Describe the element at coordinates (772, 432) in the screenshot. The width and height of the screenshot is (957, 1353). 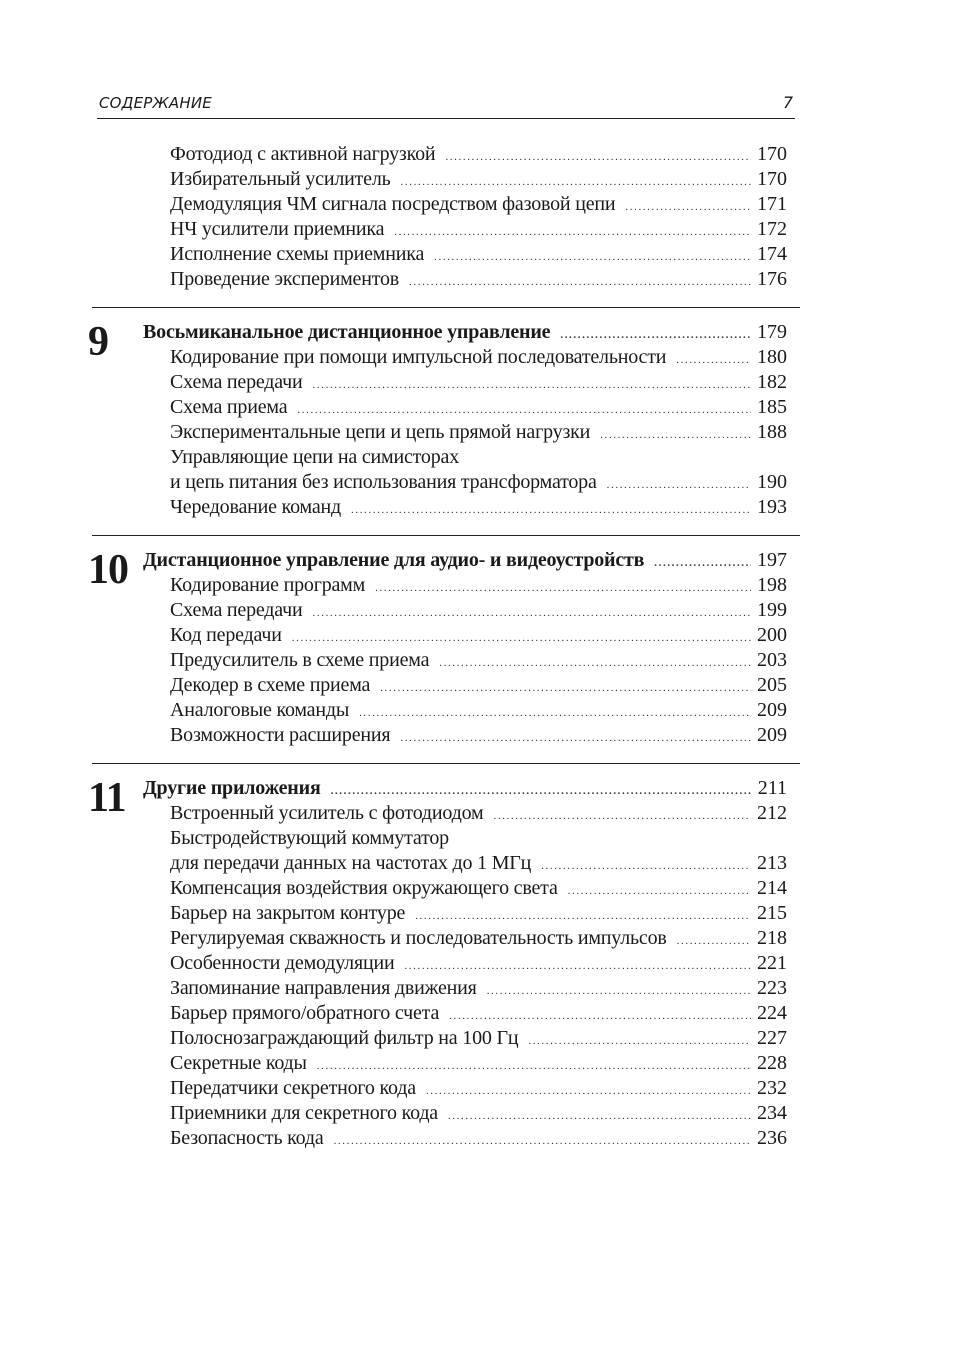
I see `toc-entry-page: 188` at that location.